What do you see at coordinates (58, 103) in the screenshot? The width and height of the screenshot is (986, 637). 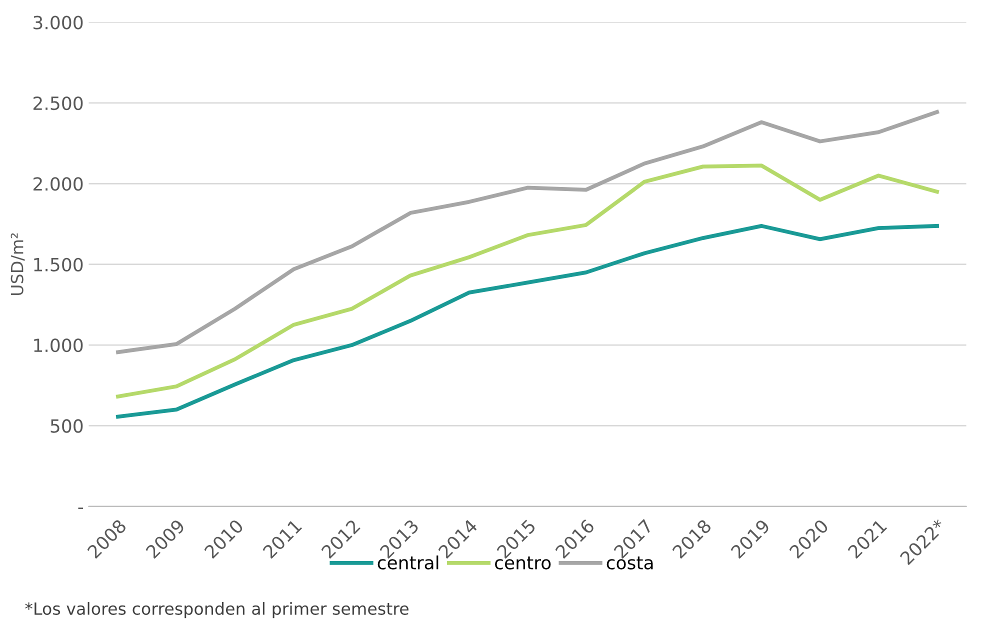 I see `y-tick-label: 2.500` at bounding box center [58, 103].